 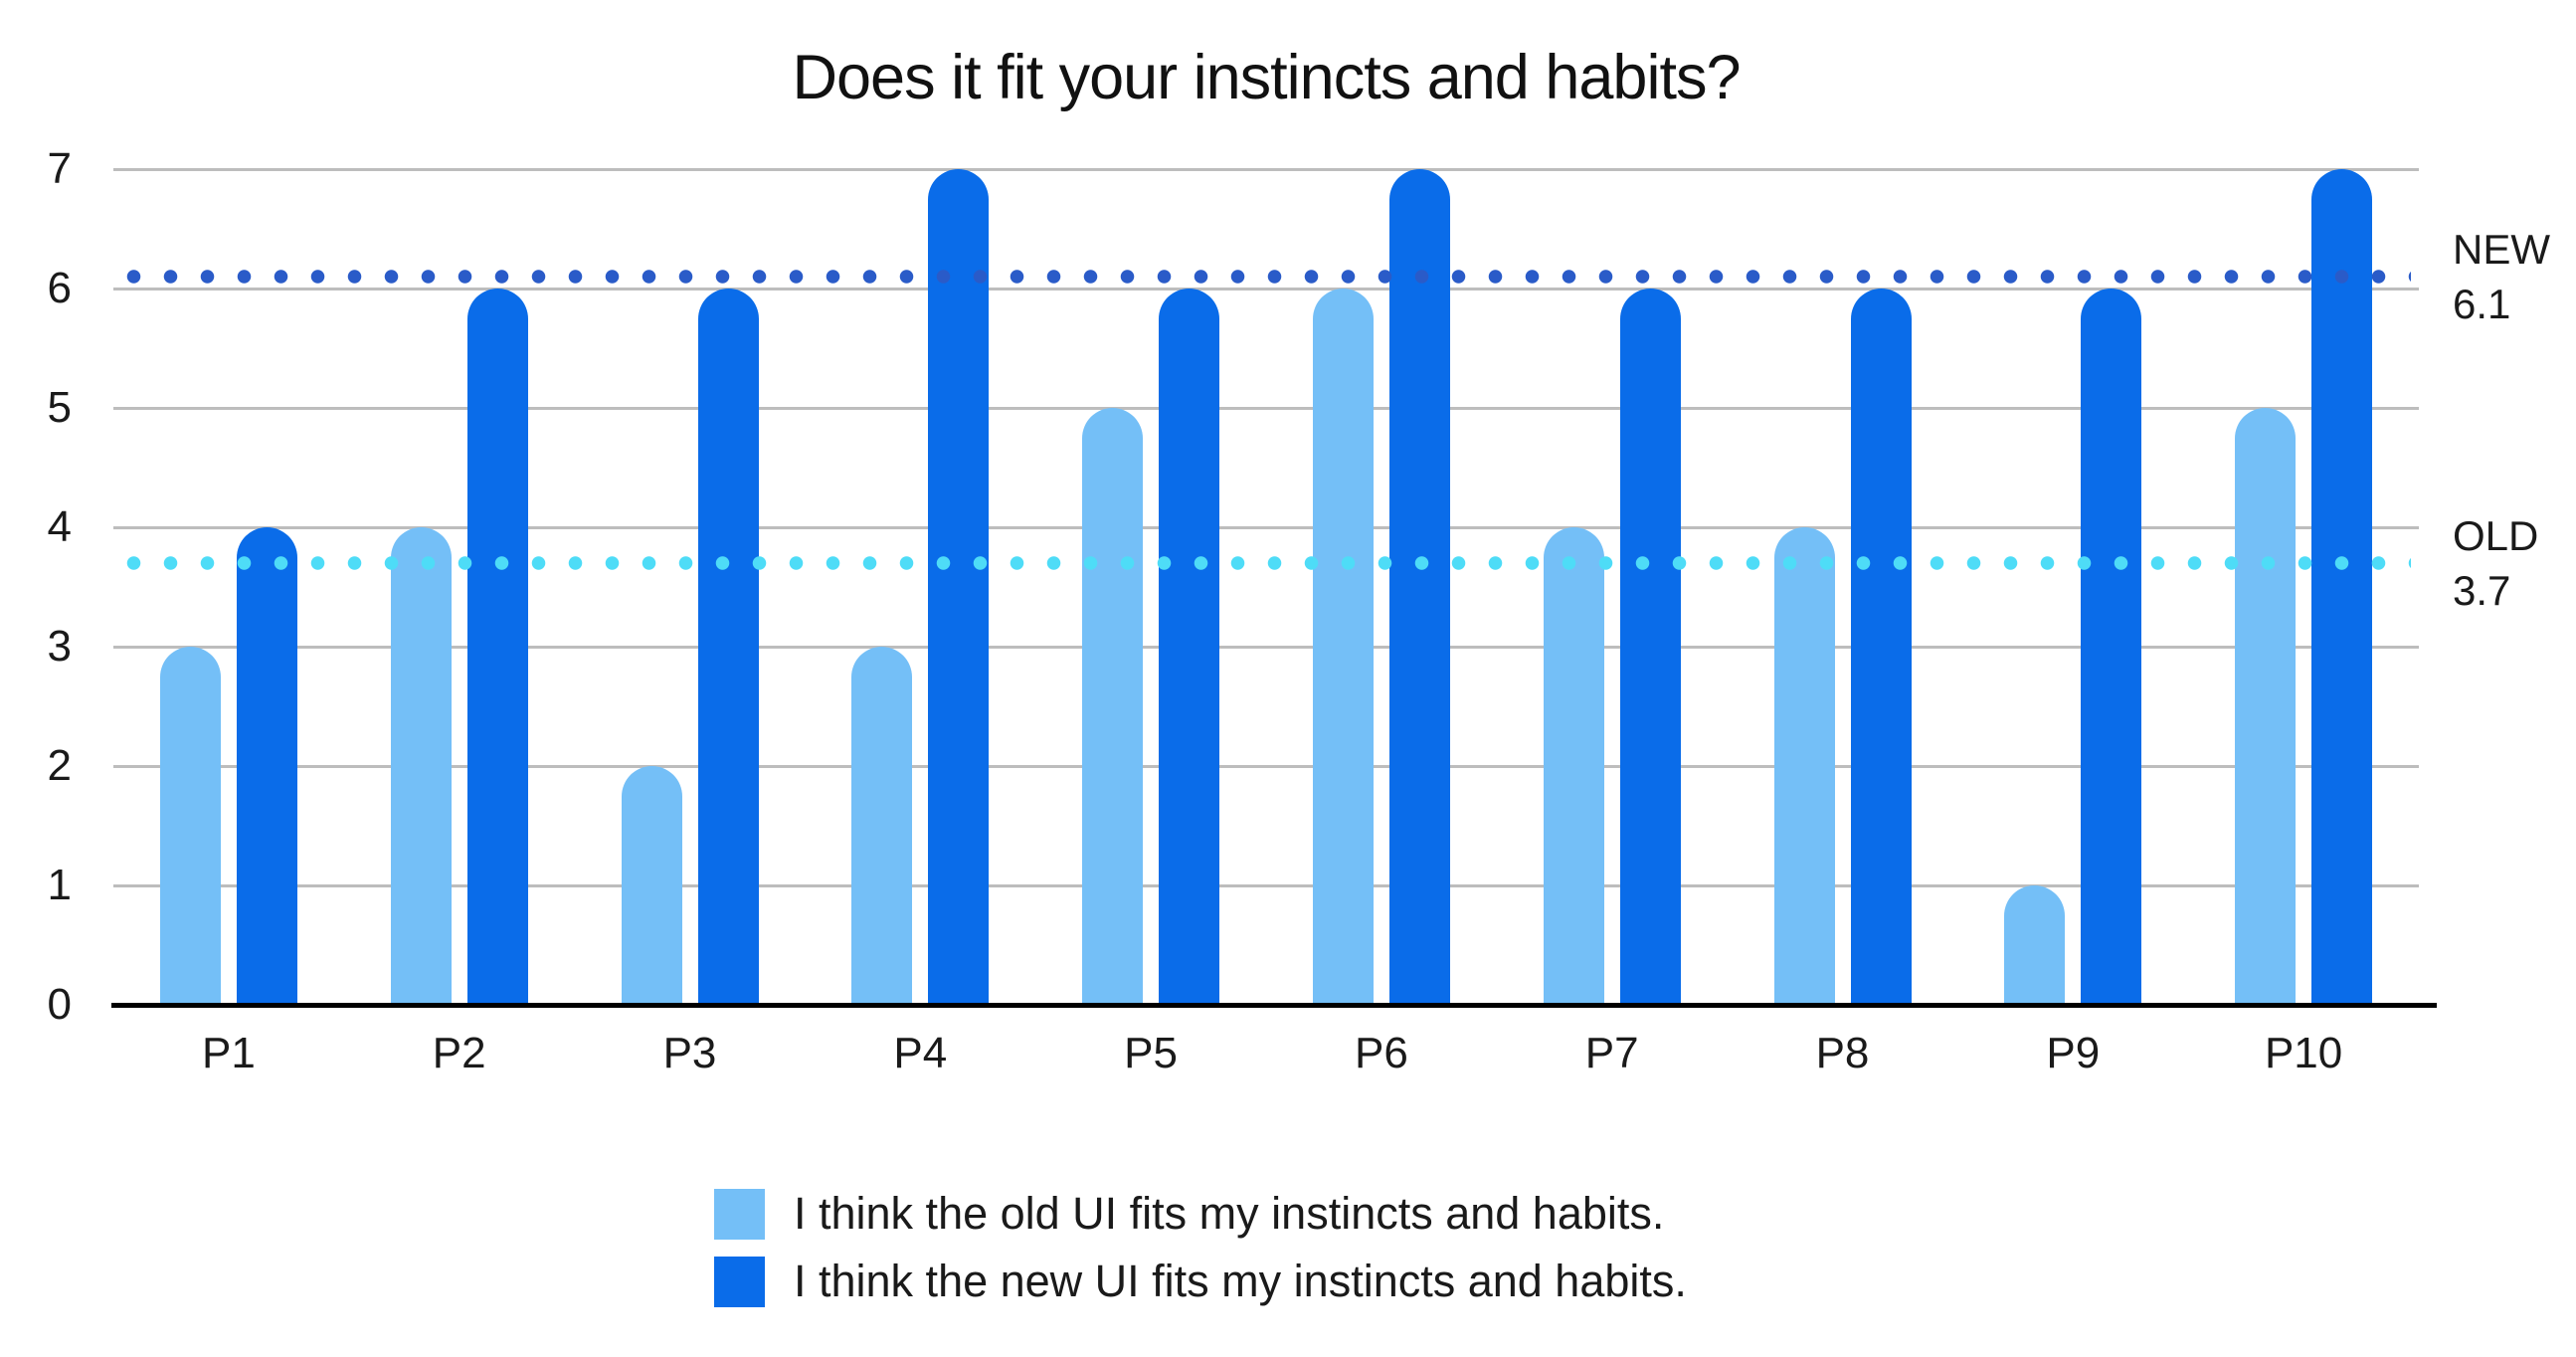 I want to click on y-axis-tick-7: 7, so click(x=59, y=168).